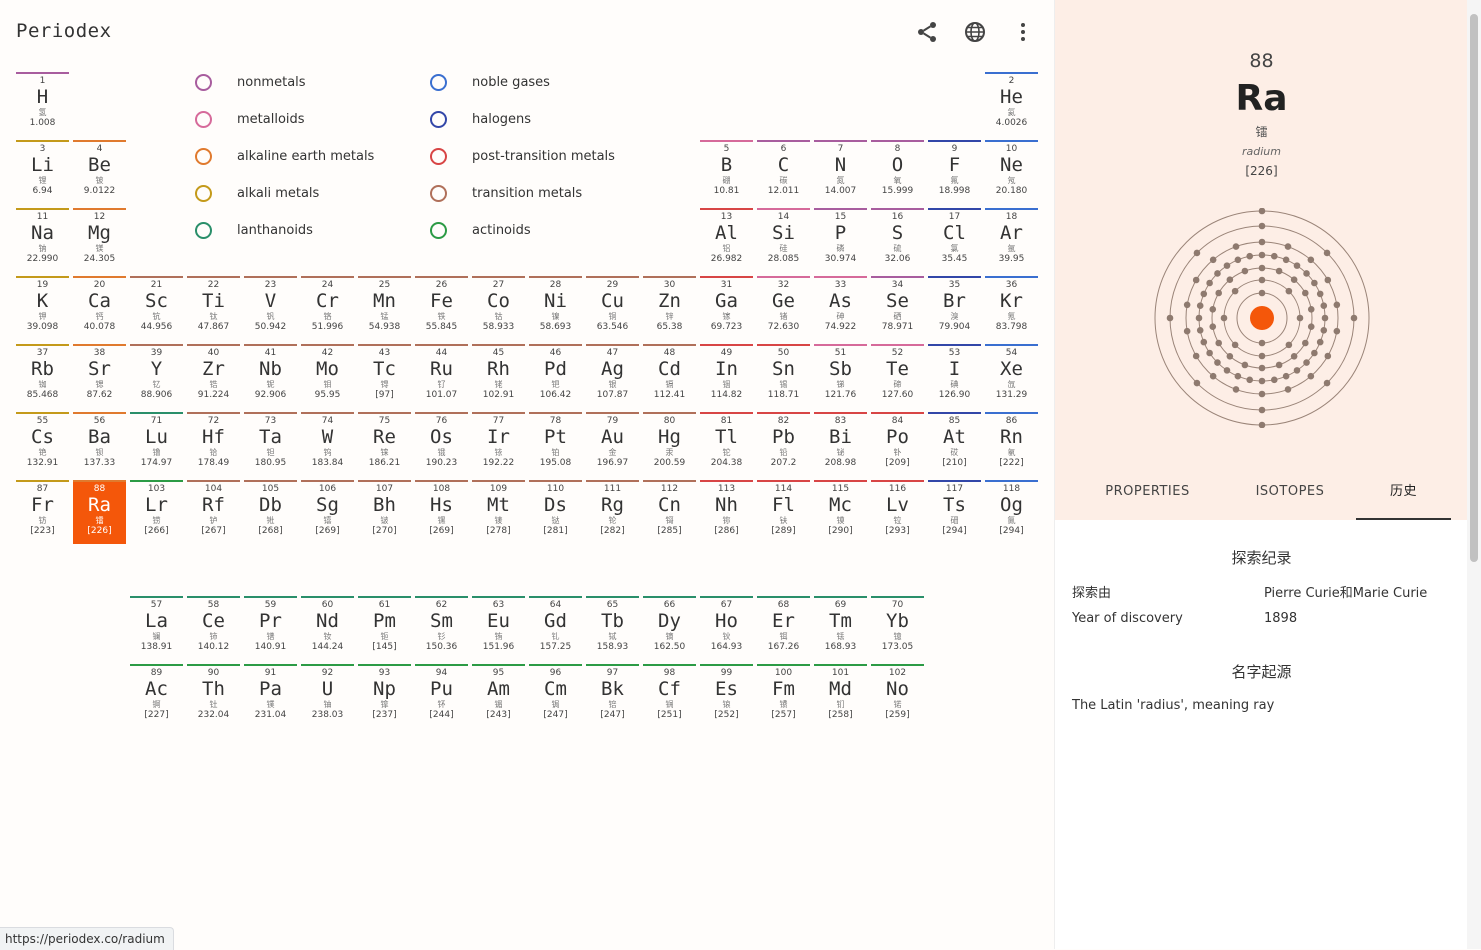 Image resolution: width=1481 pixels, height=950 pixels. I want to click on element-cell-mo: 42 Mo 钼 95.95, so click(327, 376).